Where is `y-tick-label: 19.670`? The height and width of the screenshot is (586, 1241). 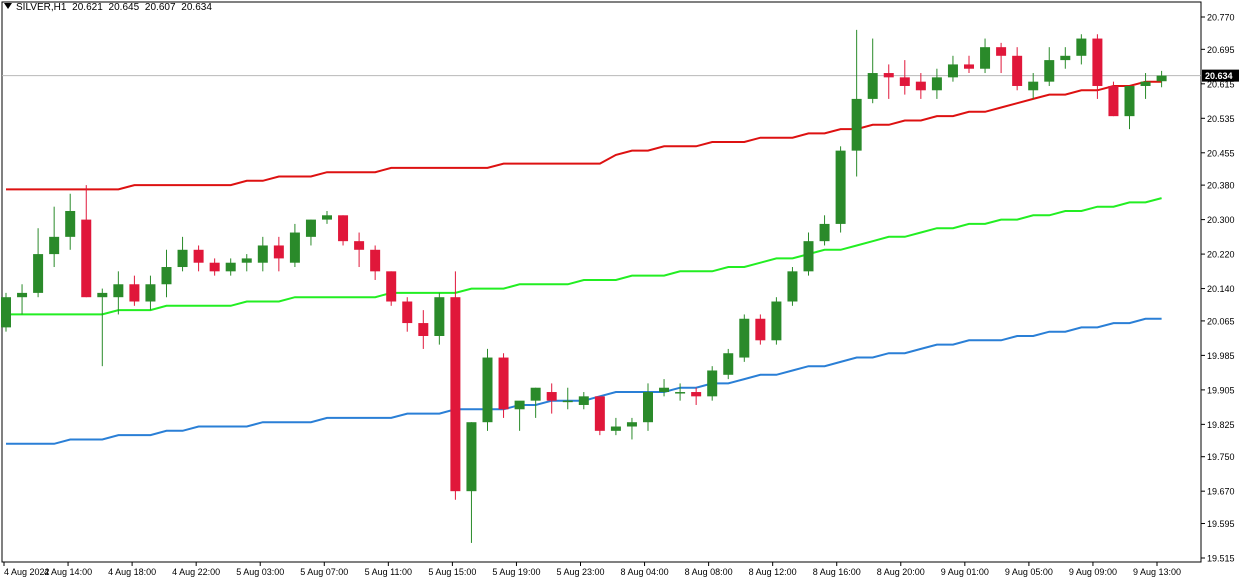 y-tick-label: 19.670 is located at coordinates (1221, 492).